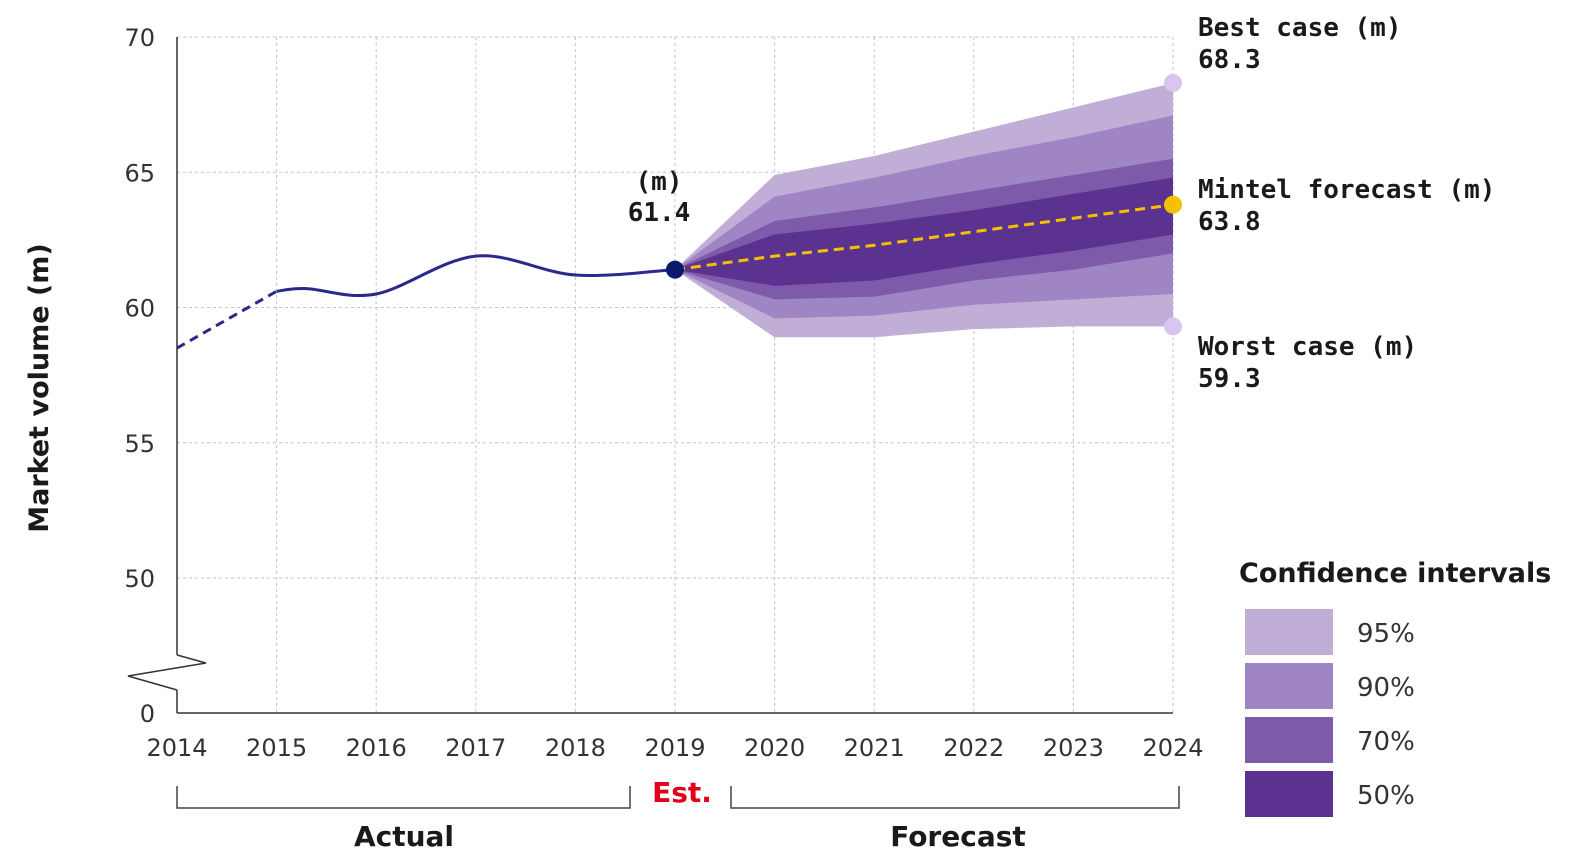 The height and width of the screenshot is (864, 1583). I want to click on mintel-forecast-label: Mintel forecast (m), so click(1346, 190).